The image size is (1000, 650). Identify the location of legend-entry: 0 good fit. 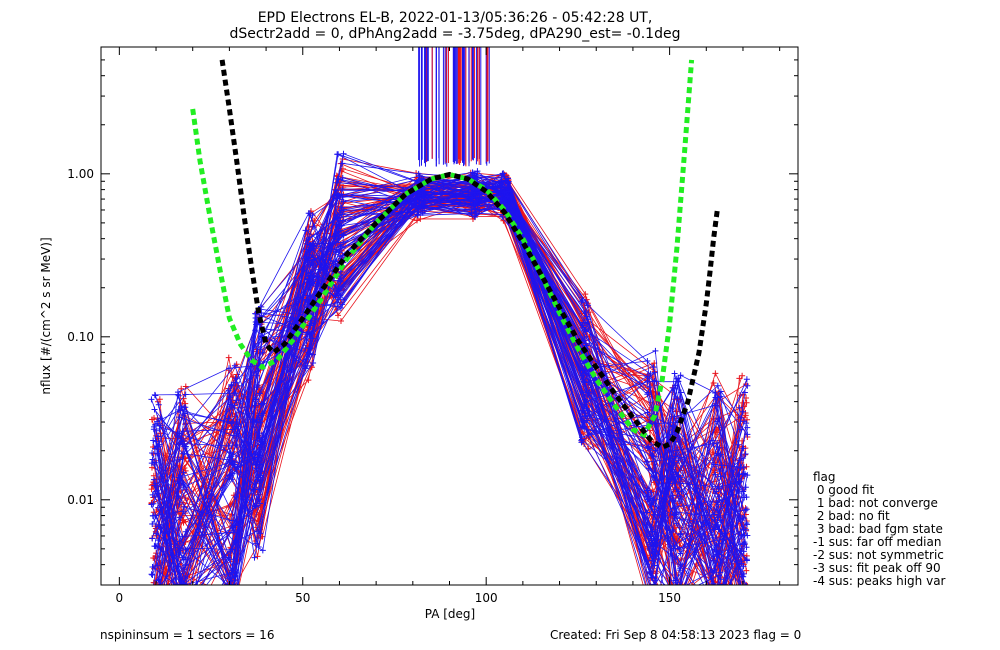
(844, 490).